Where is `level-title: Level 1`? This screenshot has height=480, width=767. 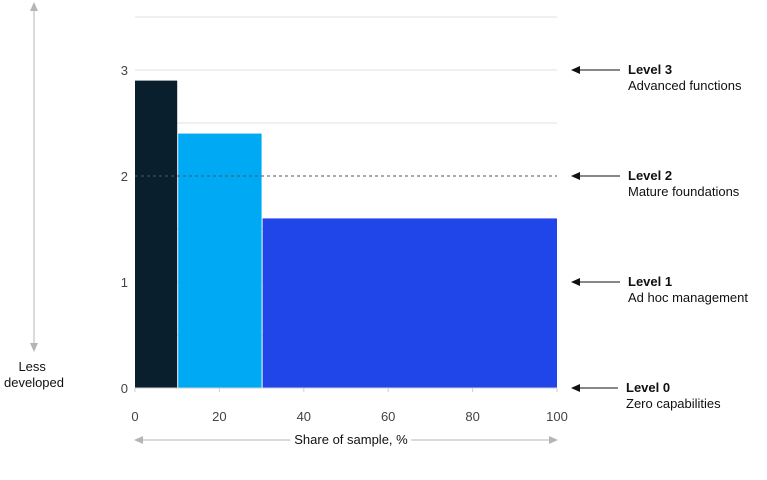 level-title: Level 1 is located at coordinates (650, 281).